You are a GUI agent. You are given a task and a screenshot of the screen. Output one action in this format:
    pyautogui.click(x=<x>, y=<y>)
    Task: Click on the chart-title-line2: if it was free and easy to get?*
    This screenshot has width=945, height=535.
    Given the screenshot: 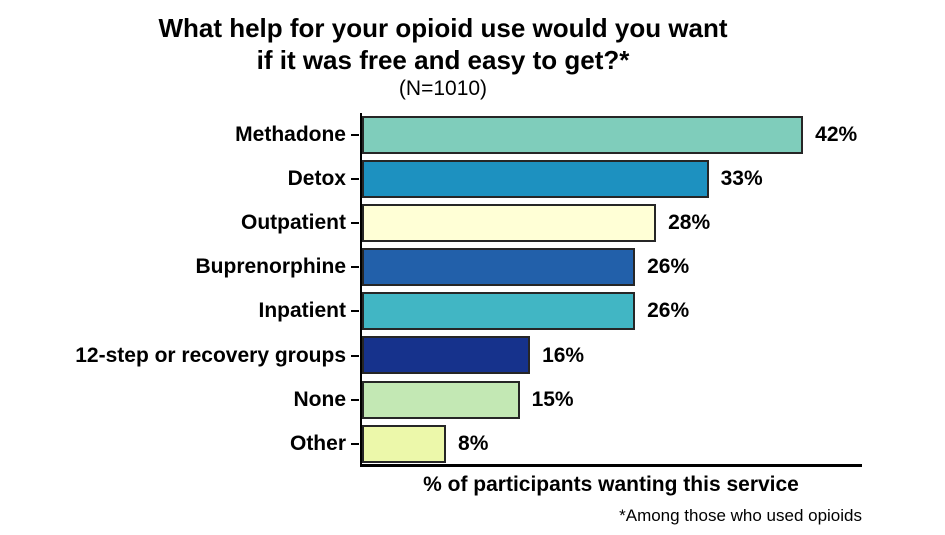 What is the action you would take?
    pyautogui.click(x=443, y=59)
    